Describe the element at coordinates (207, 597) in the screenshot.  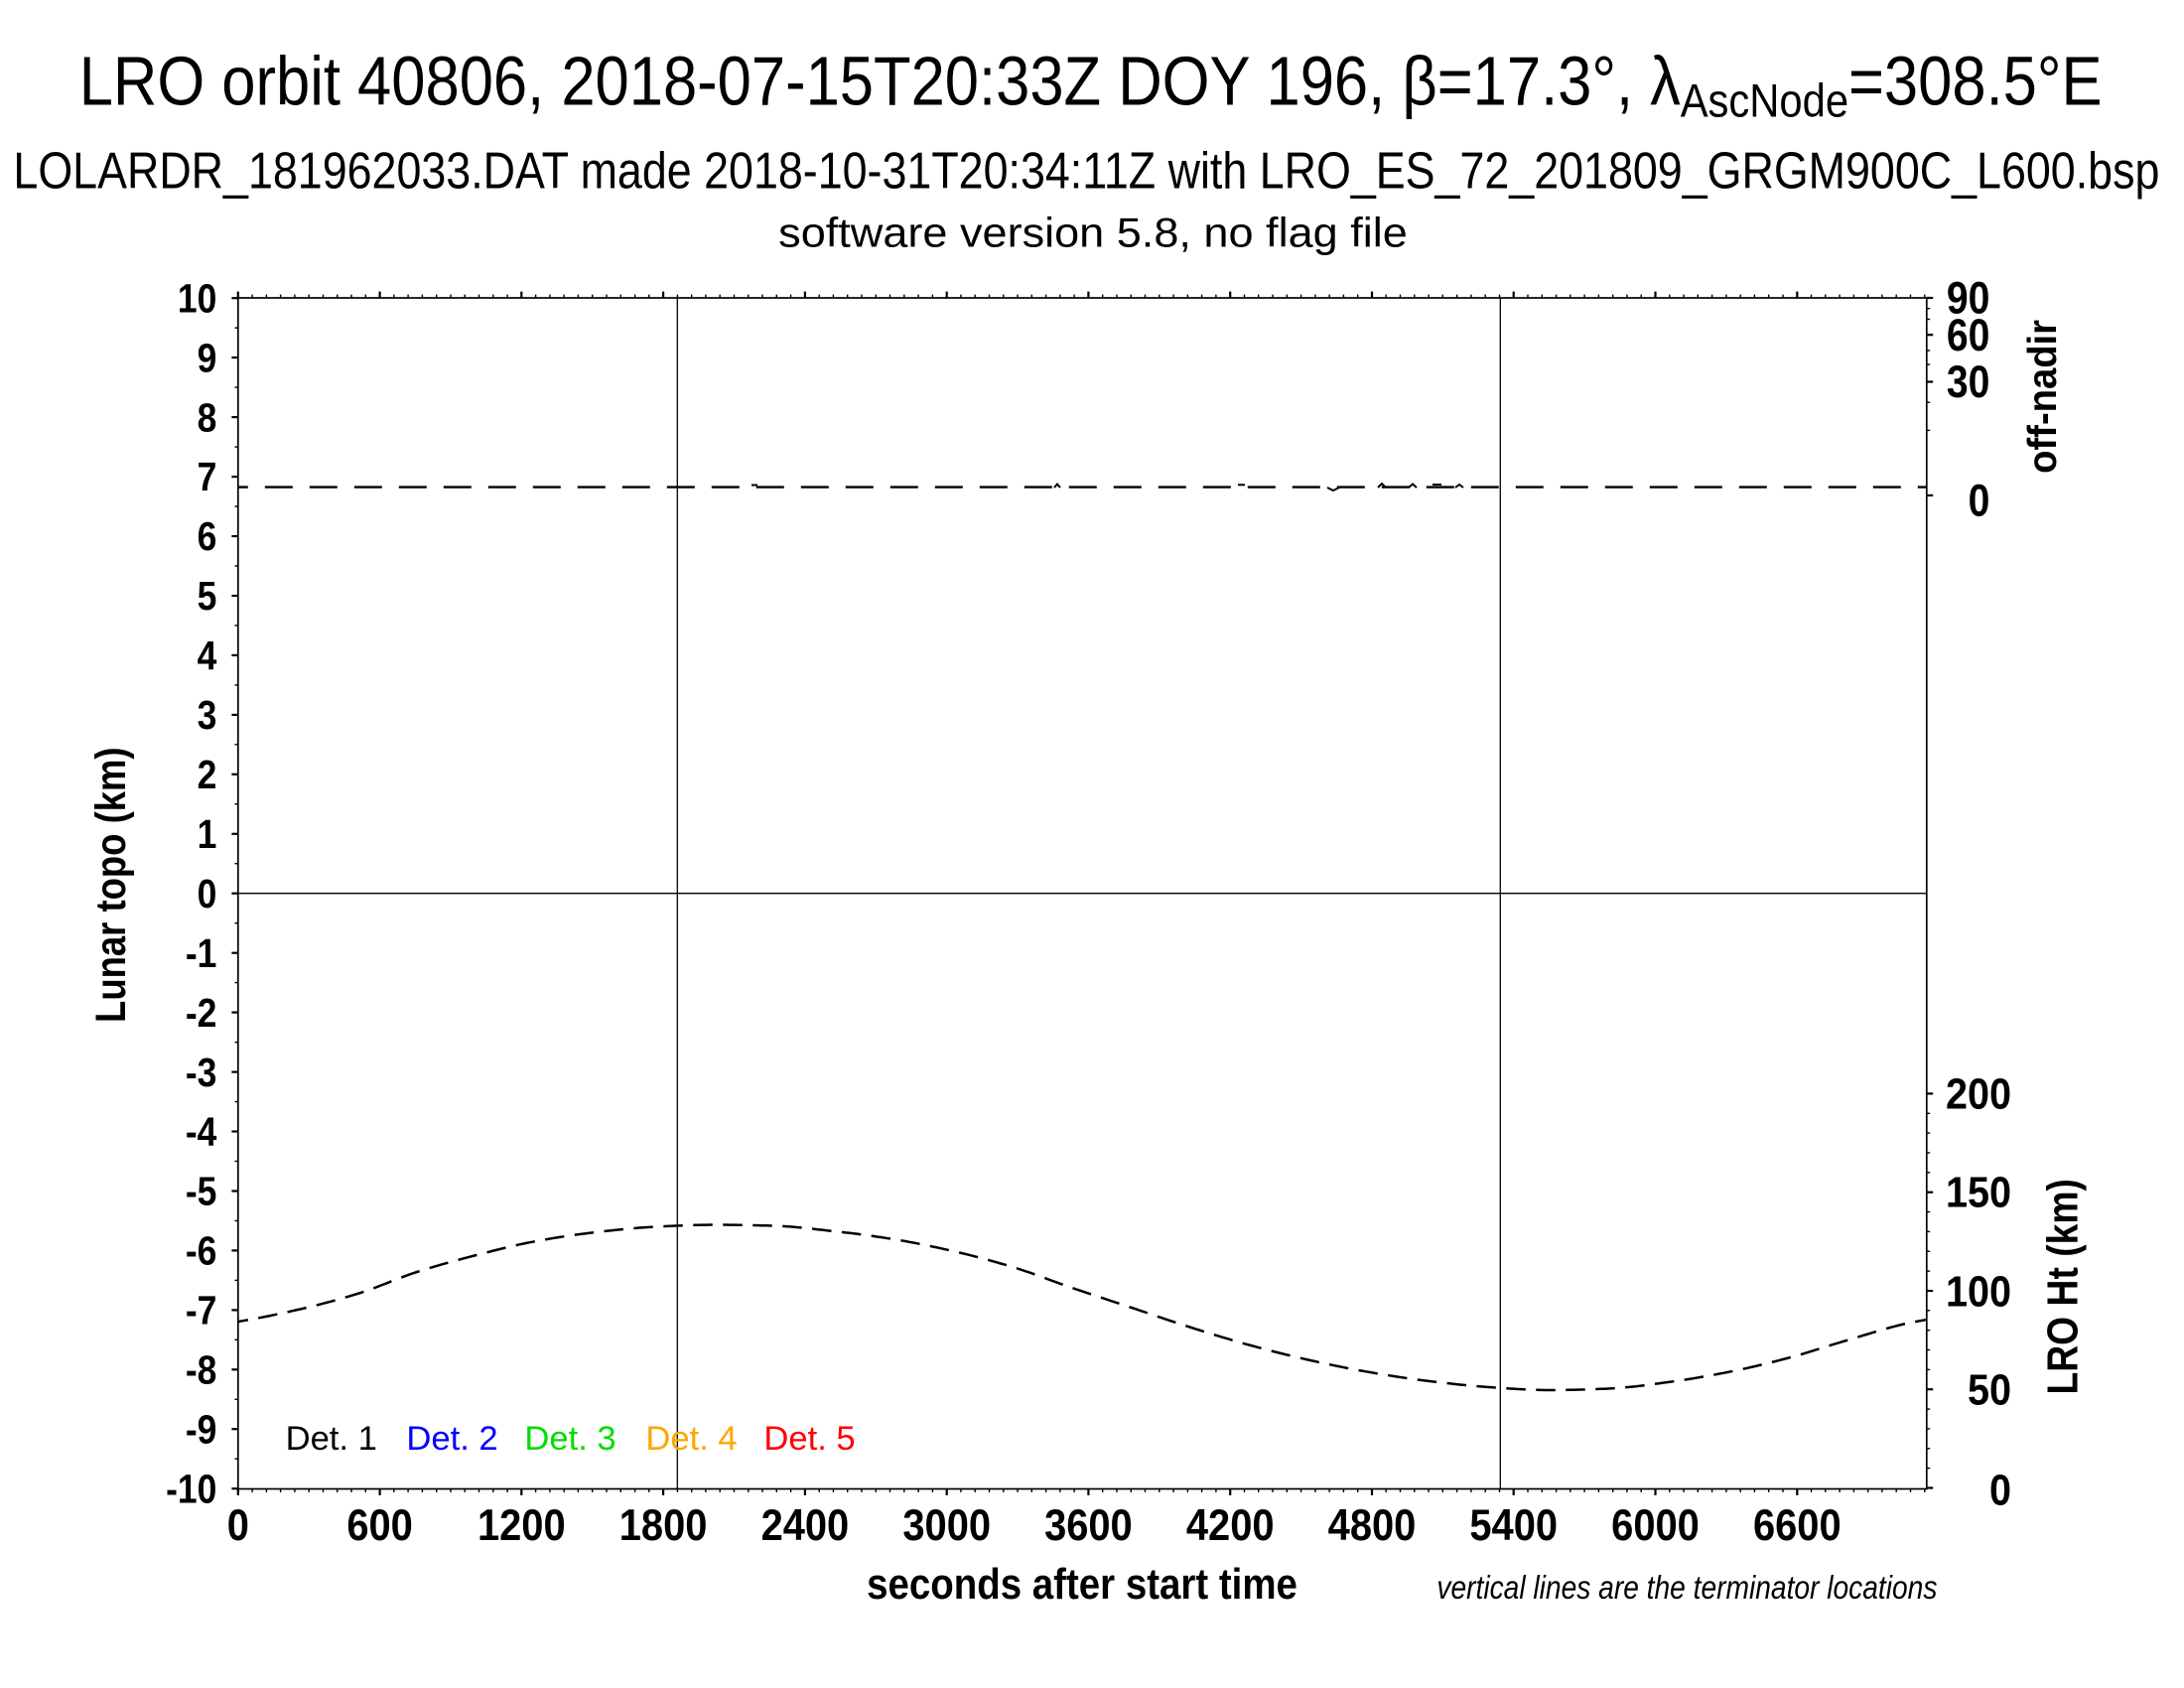
I see `svg-text: 5` at that location.